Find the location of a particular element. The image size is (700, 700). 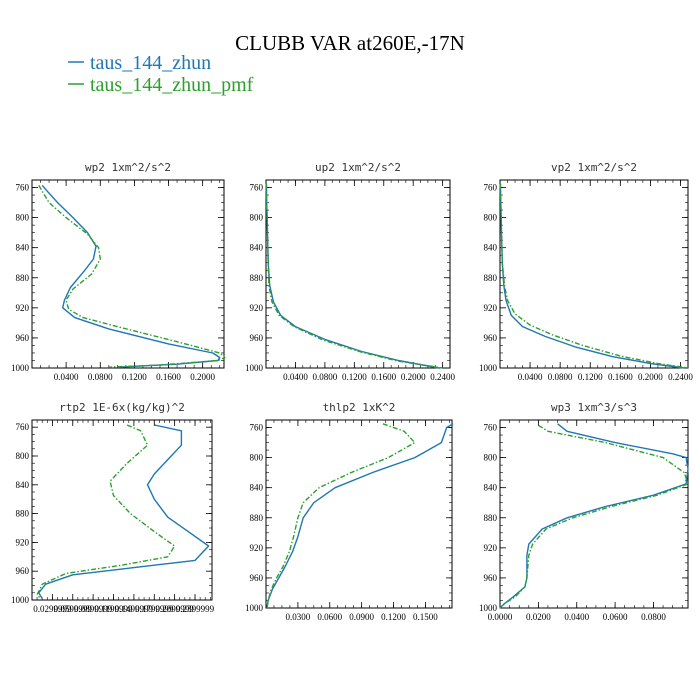

x-tick-label: 0.0900 is located at coordinates (361, 617).